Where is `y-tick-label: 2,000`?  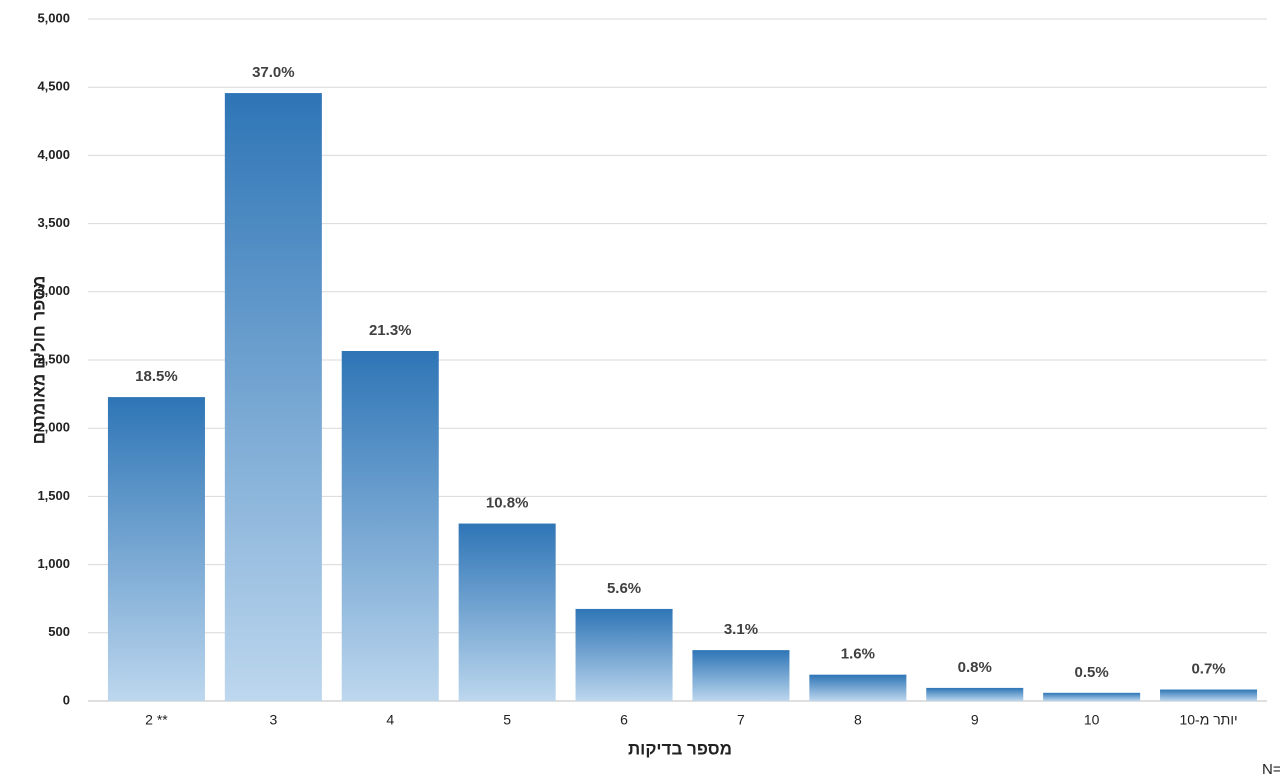
y-tick-label: 2,000 is located at coordinates (53, 427).